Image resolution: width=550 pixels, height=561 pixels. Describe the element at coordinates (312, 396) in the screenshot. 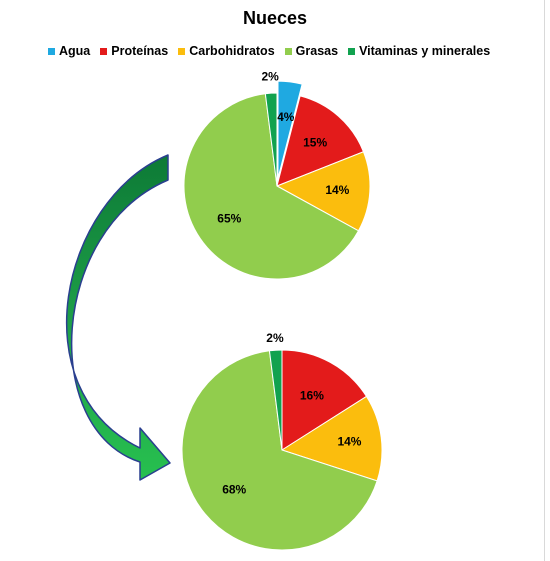

I see `pie2-label-proteinas: 16%` at that location.